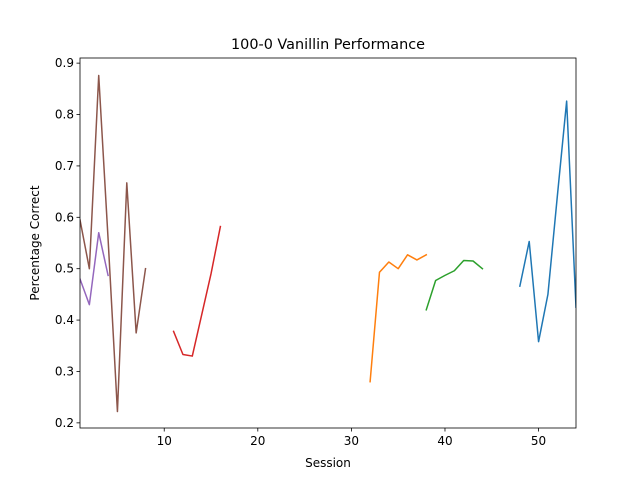 This screenshot has width=640, height=480. I want to click on chart-title: 100-0 Vanillin Performance, so click(328, 45).